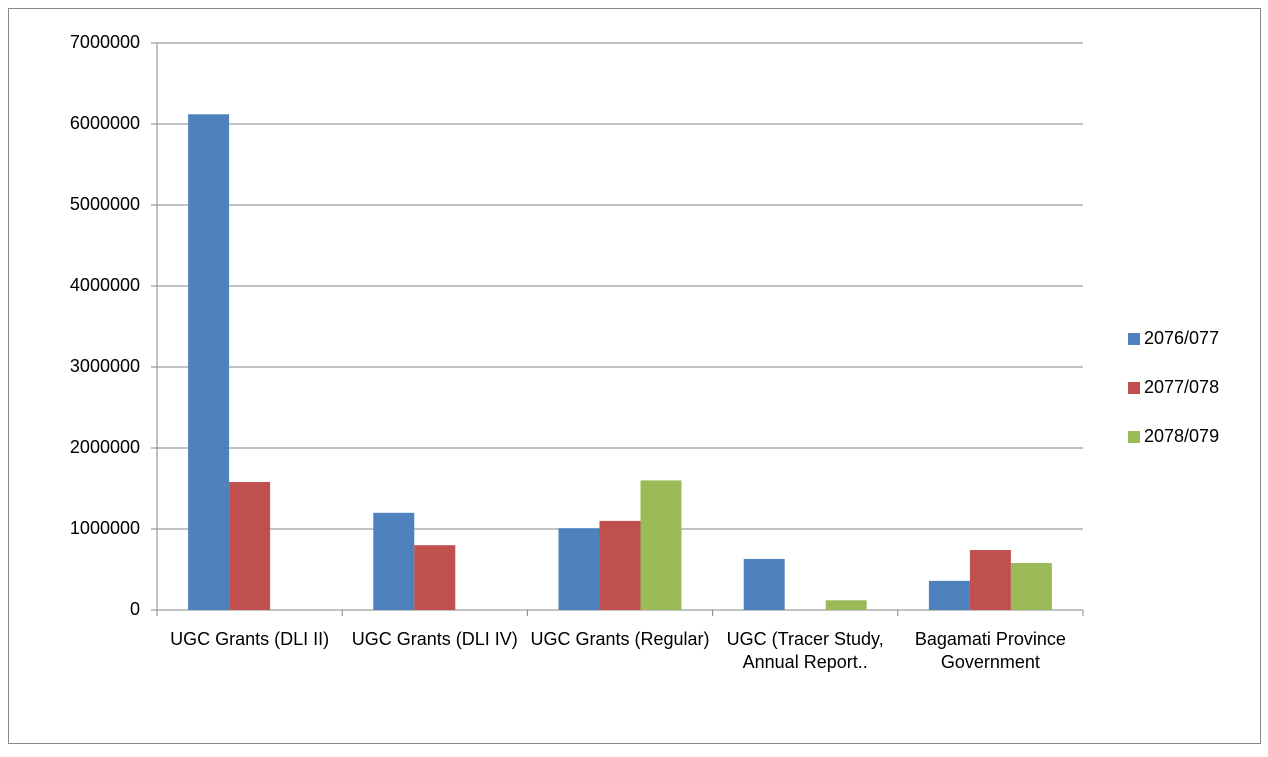 Image resolution: width=1268 pixels, height=757 pixels. I want to click on y-tick-label: 3000000, so click(105, 366).